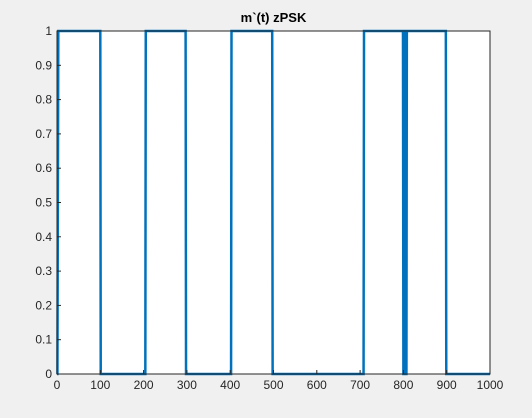  Describe the element at coordinates (43, 65) in the screenshot. I see `y-tick-label: 0.9` at that location.